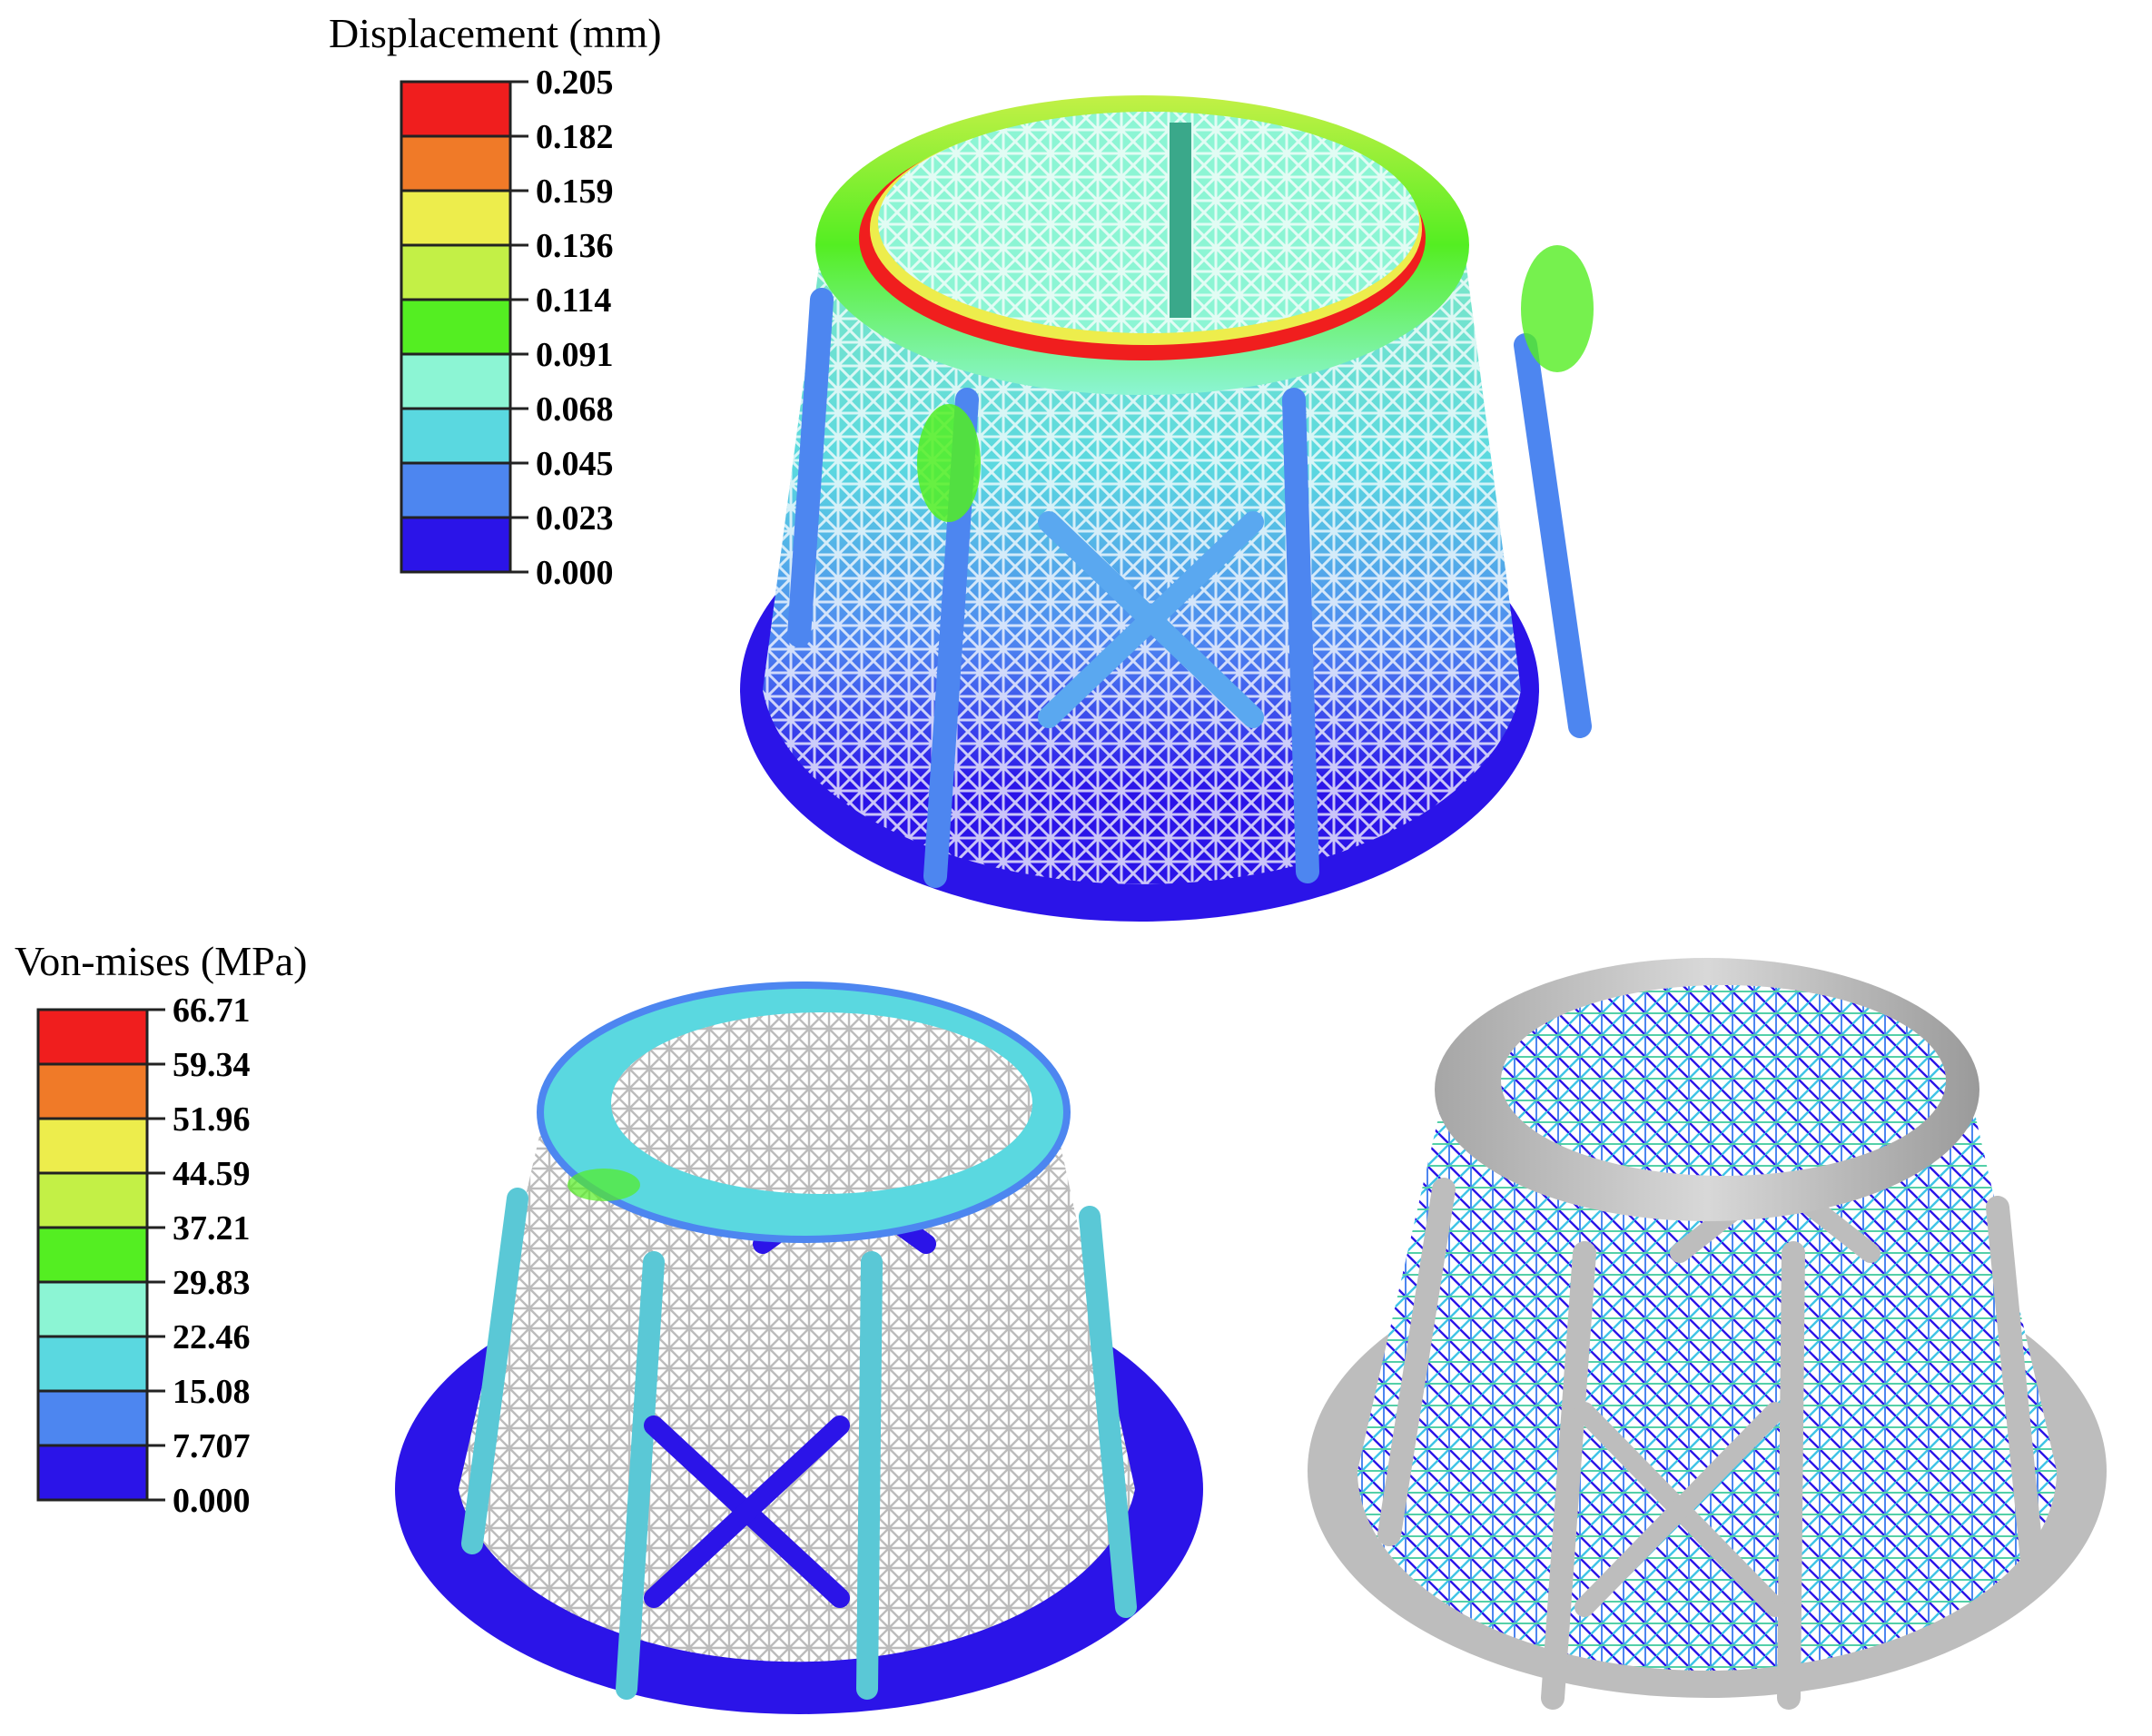  I want to click on disp-tick-label-4: 0.114, so click(573, 300).